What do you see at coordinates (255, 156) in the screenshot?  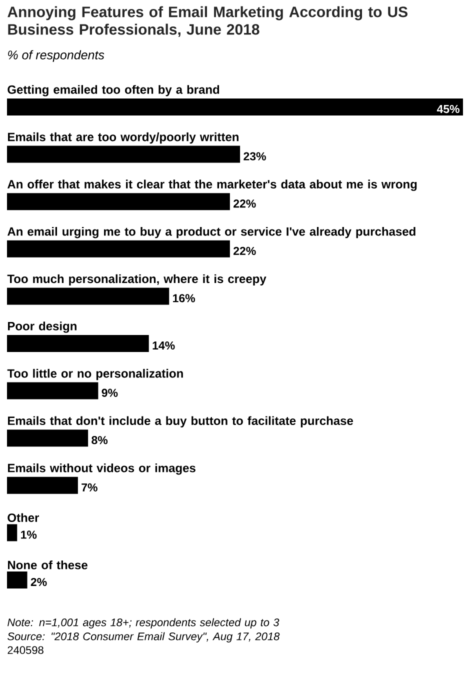 I see `data-label: 23%` at bounding box center [255, 156].